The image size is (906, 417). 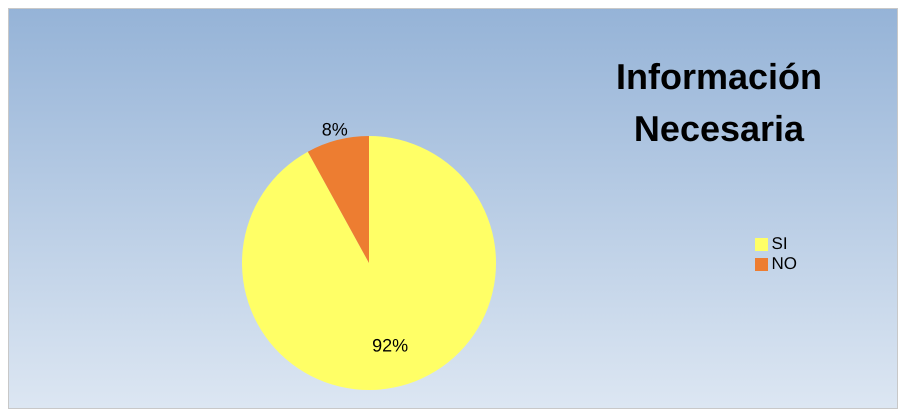 I want to click on data-label: 92%, so click(x=390, y=345).